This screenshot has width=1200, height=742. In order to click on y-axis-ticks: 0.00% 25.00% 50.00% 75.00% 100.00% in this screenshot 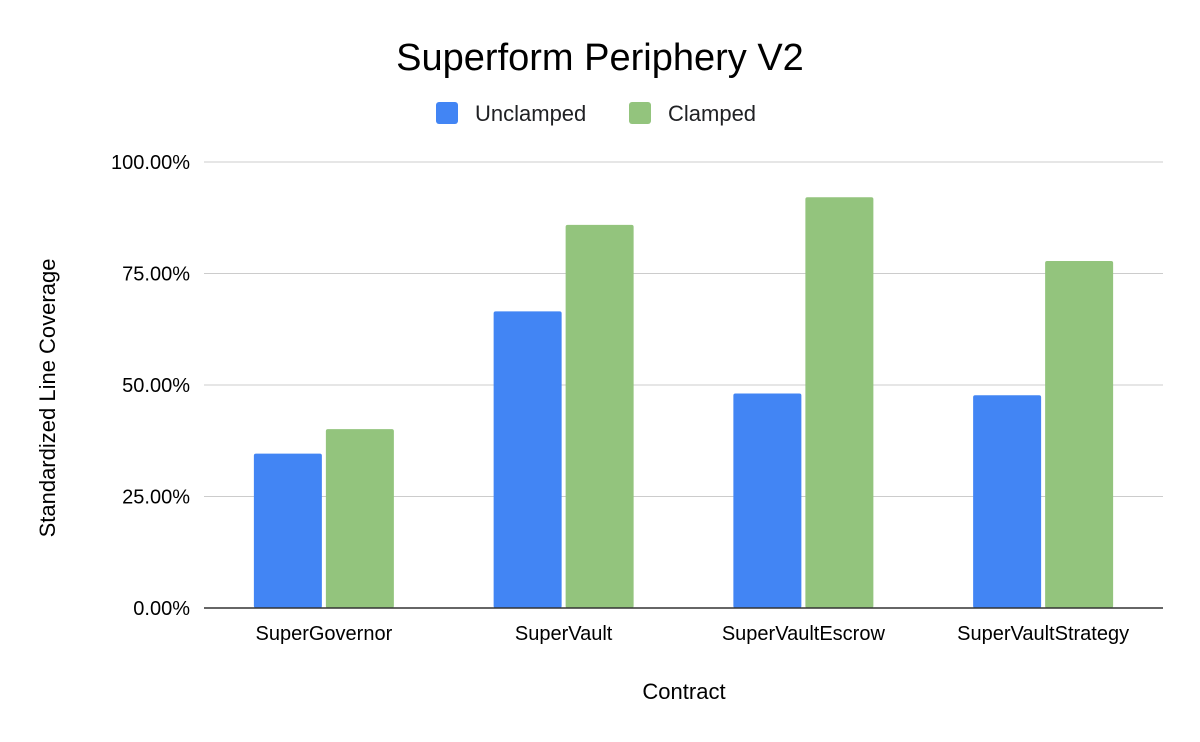, I will do `click(150, 386)`.